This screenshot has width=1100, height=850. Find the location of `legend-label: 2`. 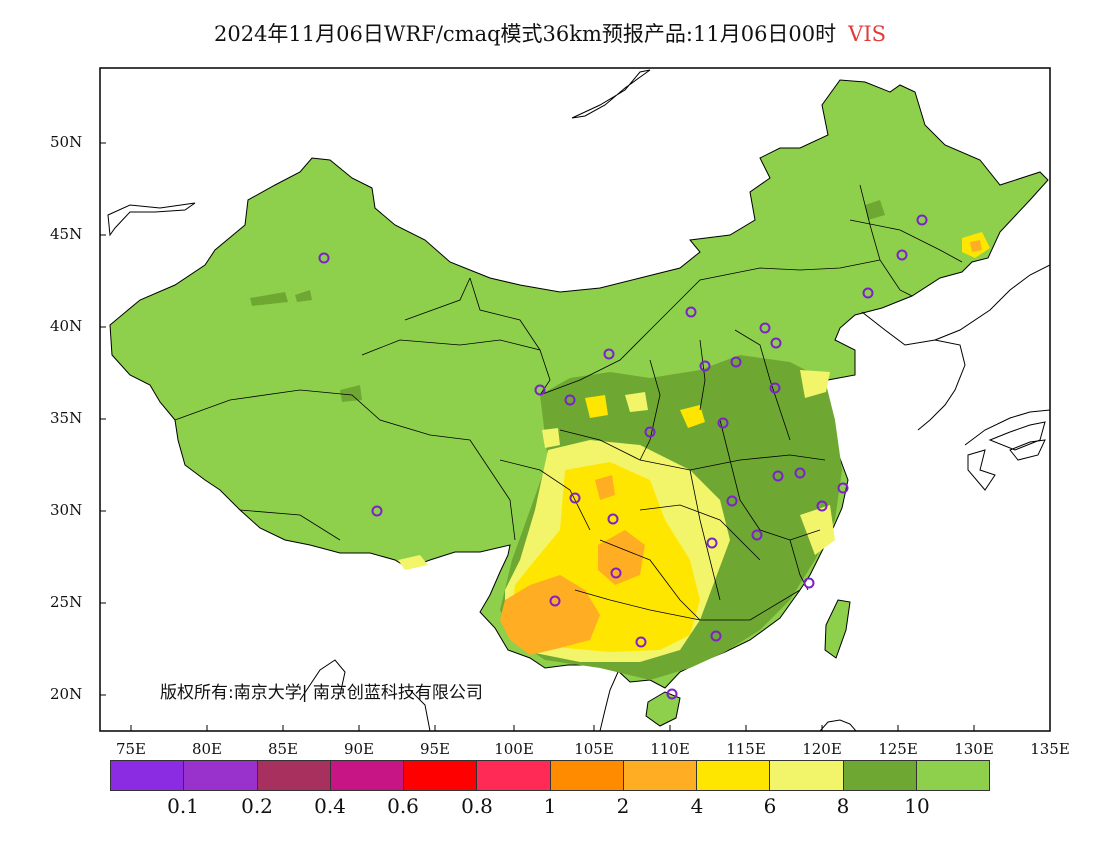

legend-label: 2 is located at coordinates (623, 806).